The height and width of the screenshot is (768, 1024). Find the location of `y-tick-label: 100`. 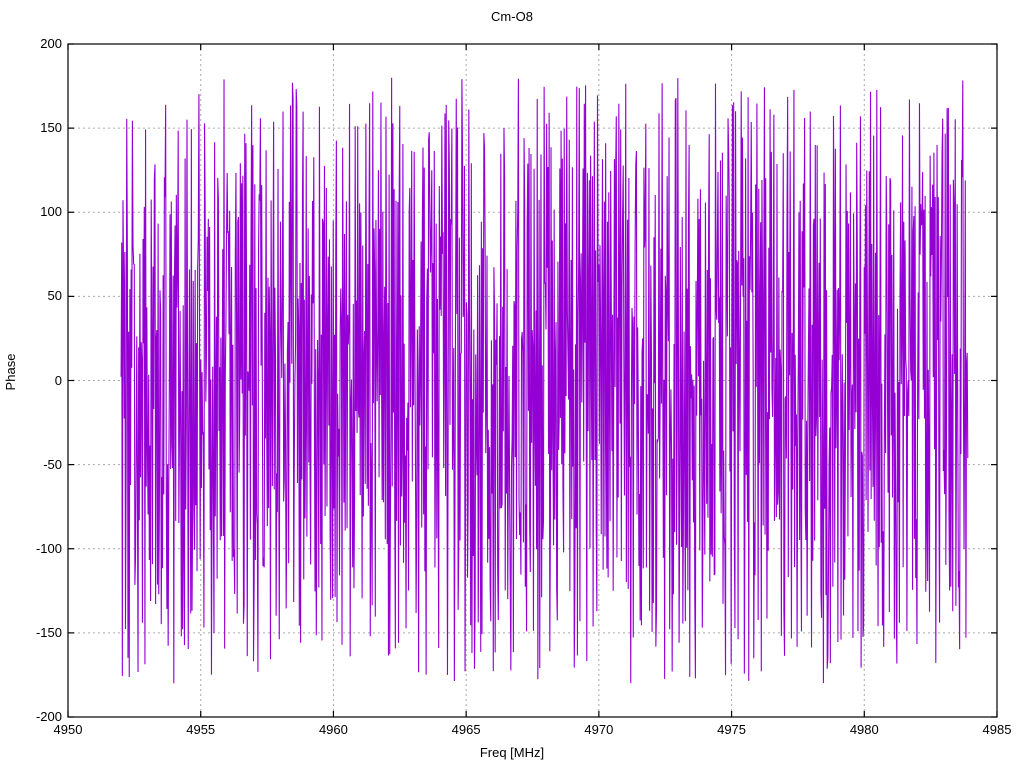

y-tick-label: 100 is located at coordinates (51, 212).